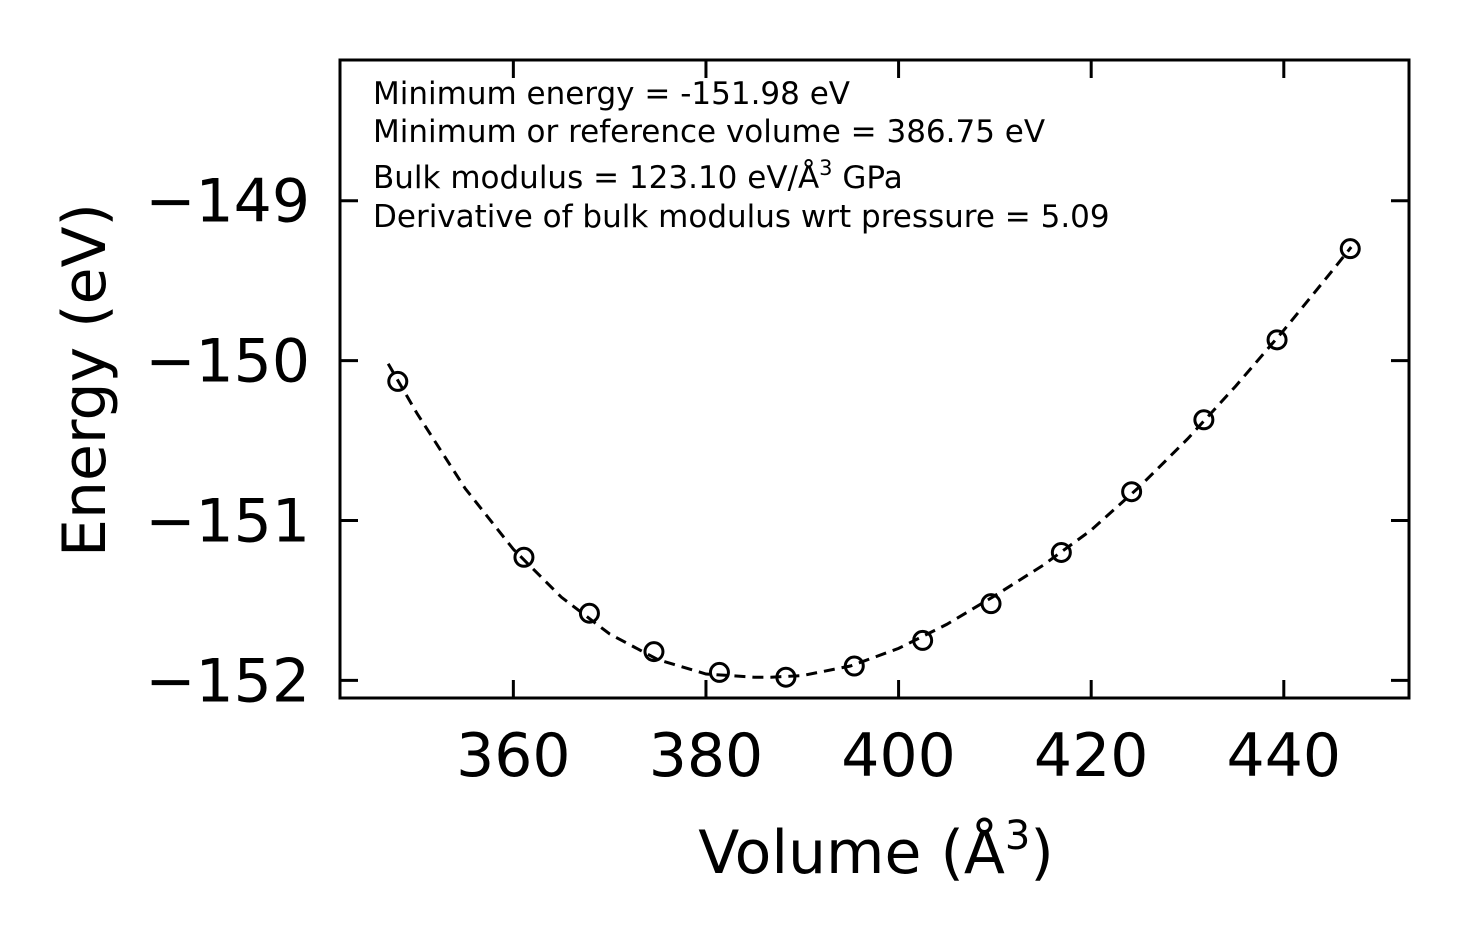  I want to click on annotation-bulk-modulus: Bulk modulus = 123.10 eV/Å3 GPa, so click(638, 176).